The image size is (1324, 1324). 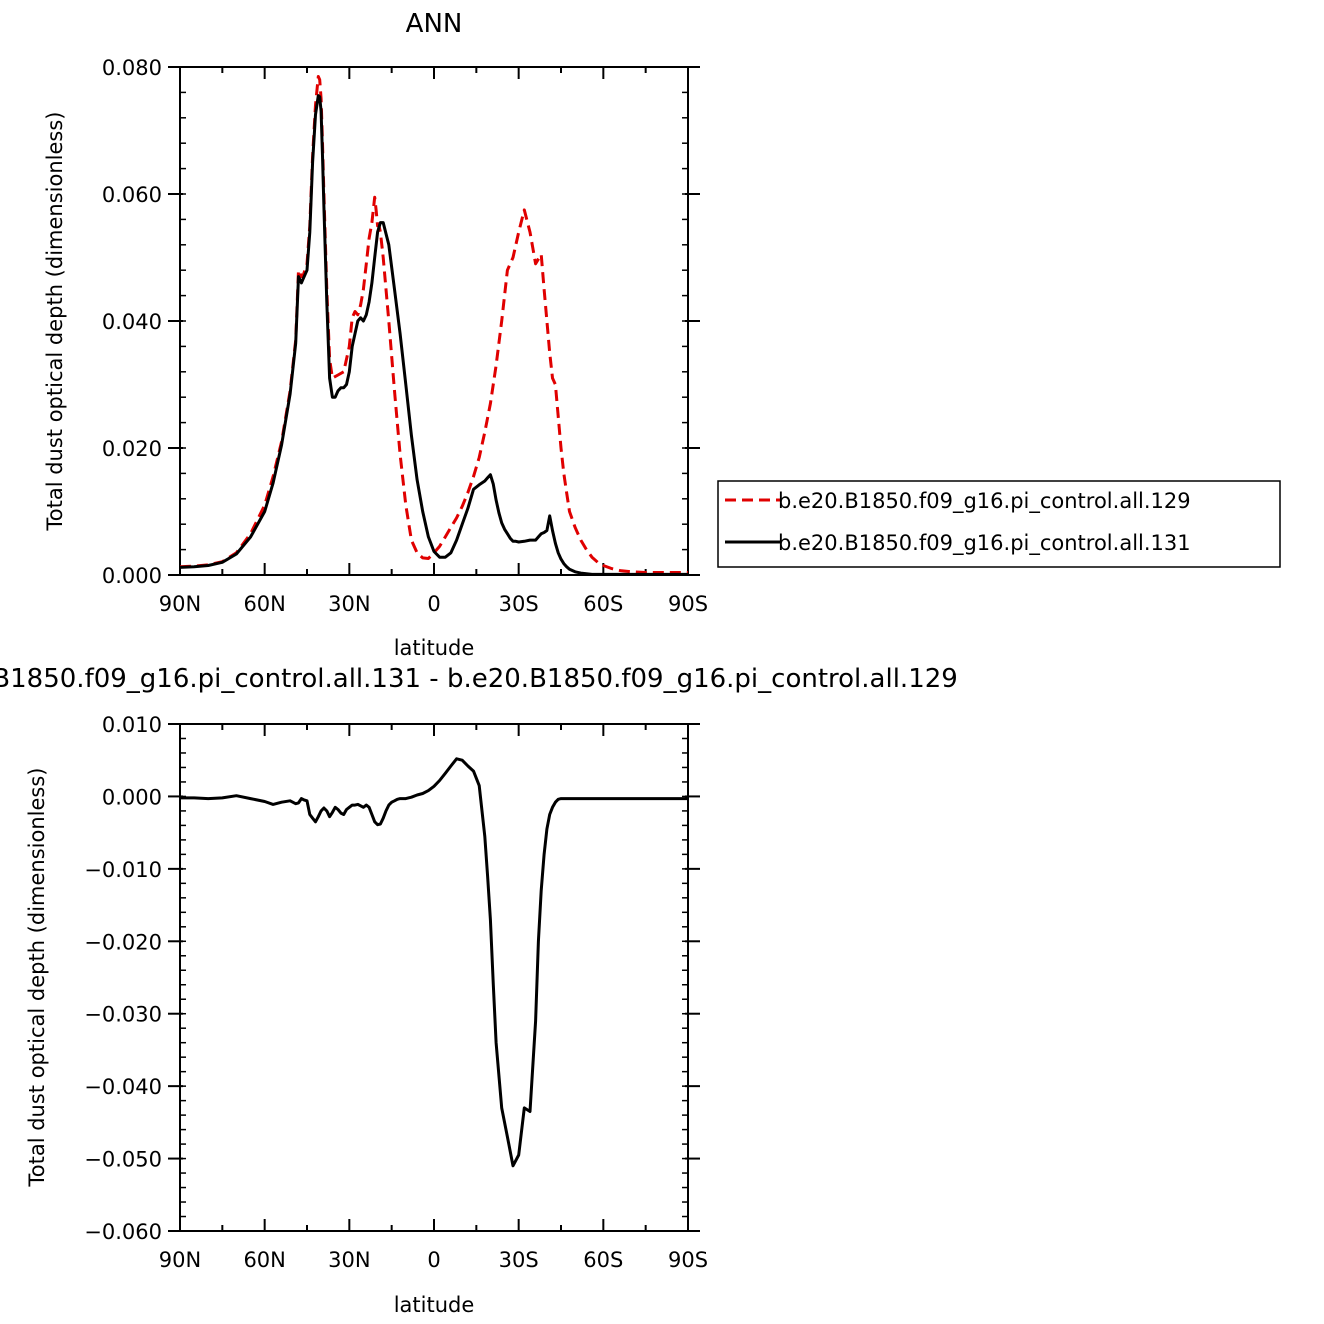 I want to click on y-tick-label: −0.060, so click(x=123, y=1232).